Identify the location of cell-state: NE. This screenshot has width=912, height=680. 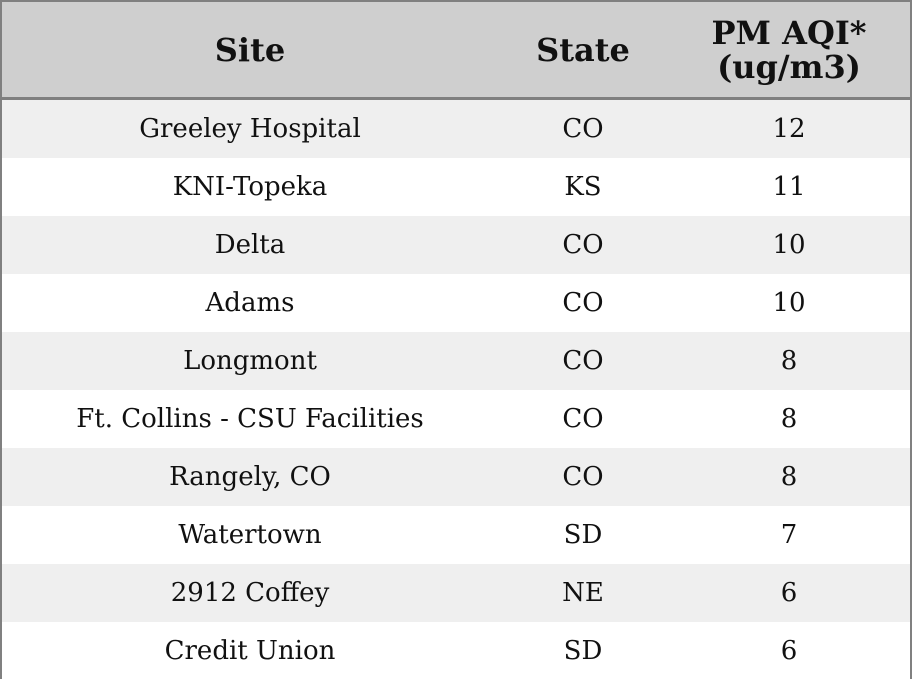
(583, 593).